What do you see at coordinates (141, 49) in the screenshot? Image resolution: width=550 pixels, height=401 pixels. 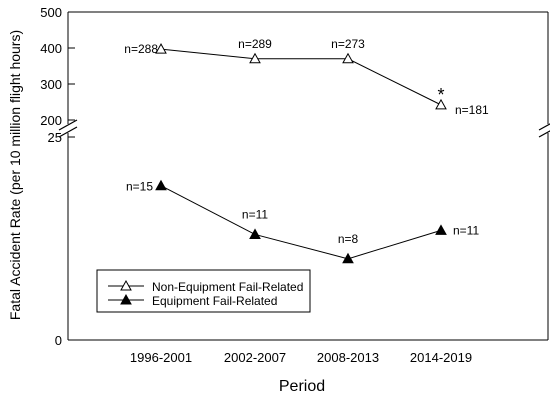 I see `data-label-0-0: n=288` at bounding box center [141, 49].